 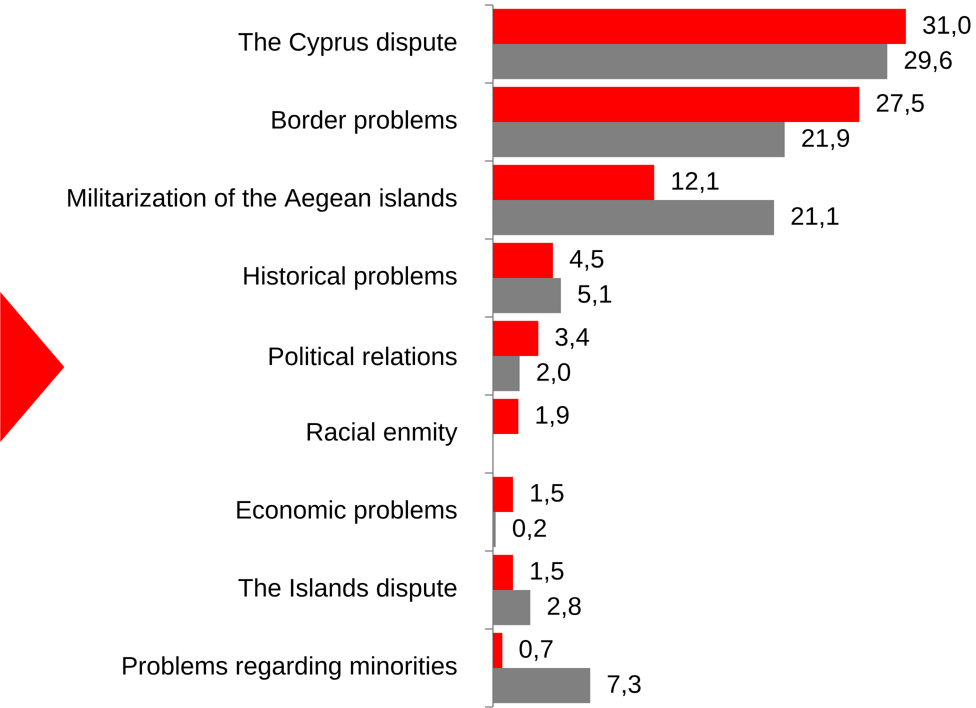 I want to click on y-tick-label: The Cyprus dispute, so click(x=347, y=44).